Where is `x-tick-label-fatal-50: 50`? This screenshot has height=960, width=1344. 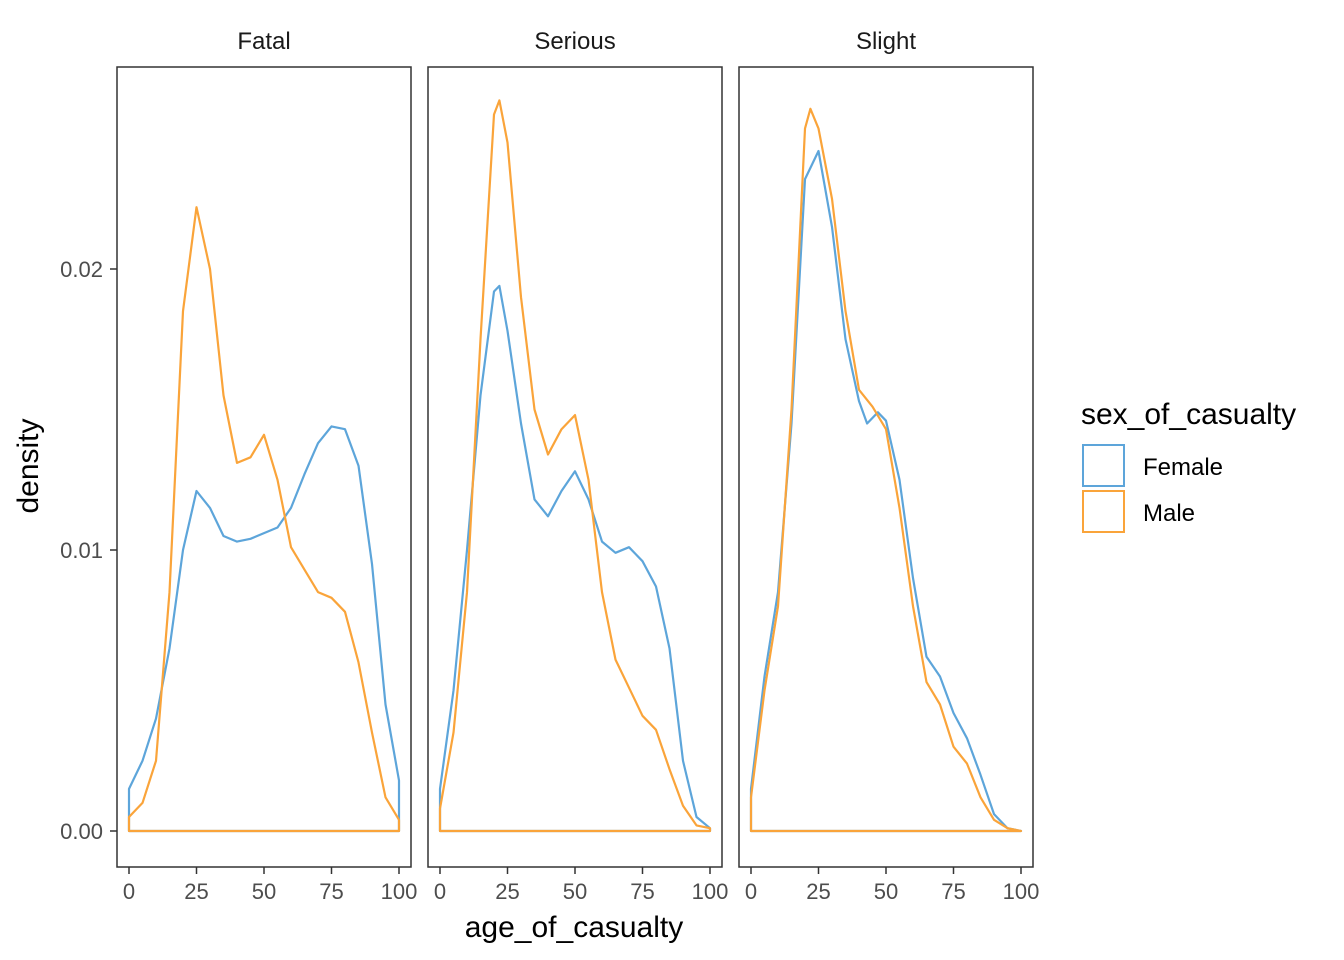
x-tick-label-fatal-50: 50 is located at coordinates (264, 891).